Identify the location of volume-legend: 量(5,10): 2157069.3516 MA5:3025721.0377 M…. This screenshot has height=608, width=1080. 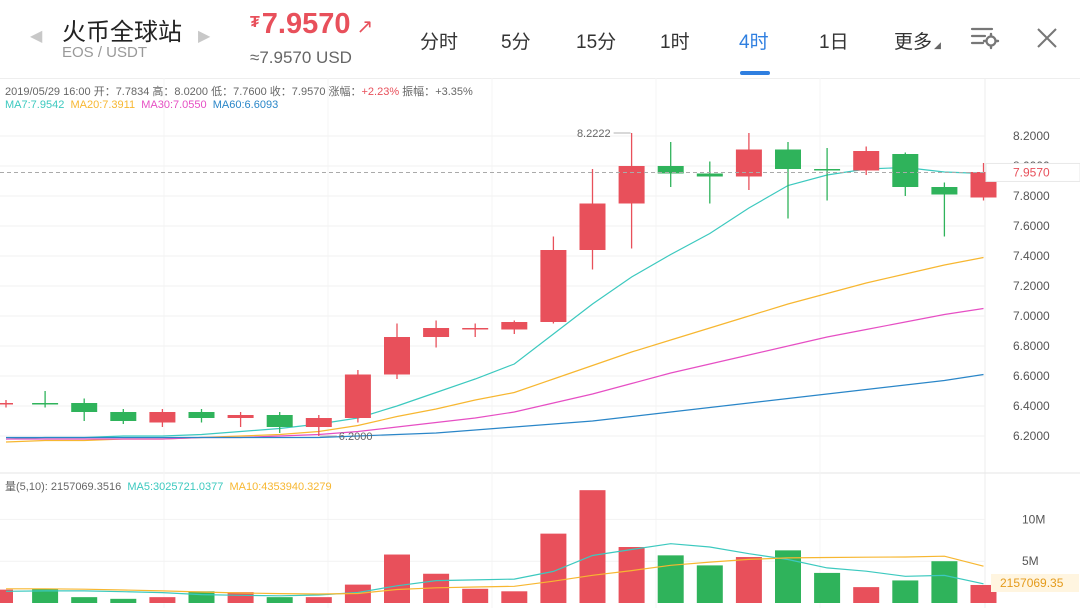
(168, 486).